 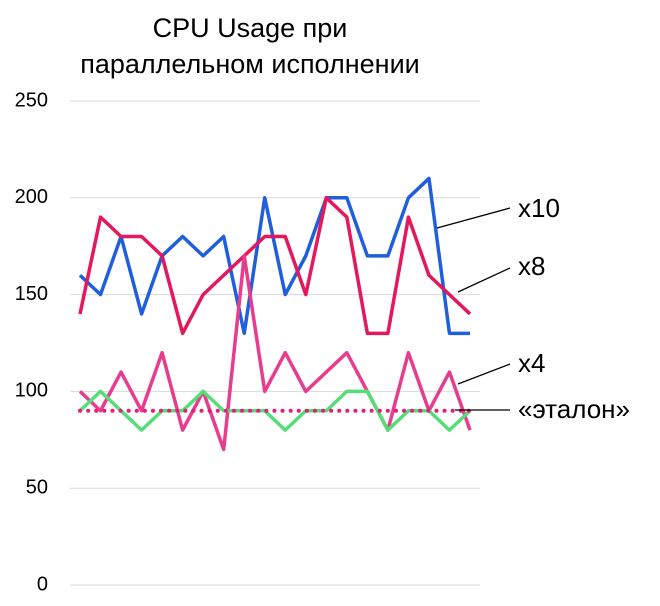 I want to click on series-label: x8, so click(x=531, y=266).